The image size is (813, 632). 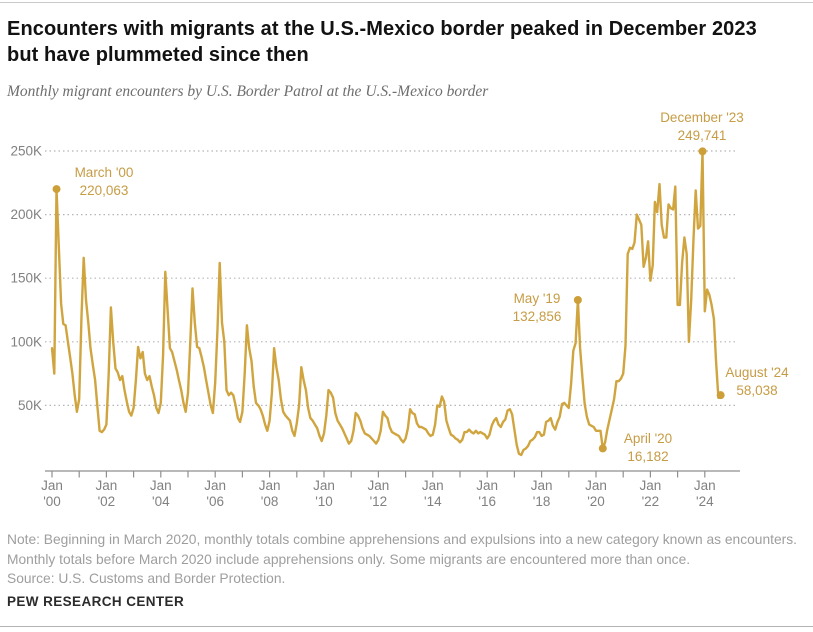 What do you see at coordinates (104, 172) in the screenshot?
I see `annotation-date-label: March '00` at bounding box center [104, 172].